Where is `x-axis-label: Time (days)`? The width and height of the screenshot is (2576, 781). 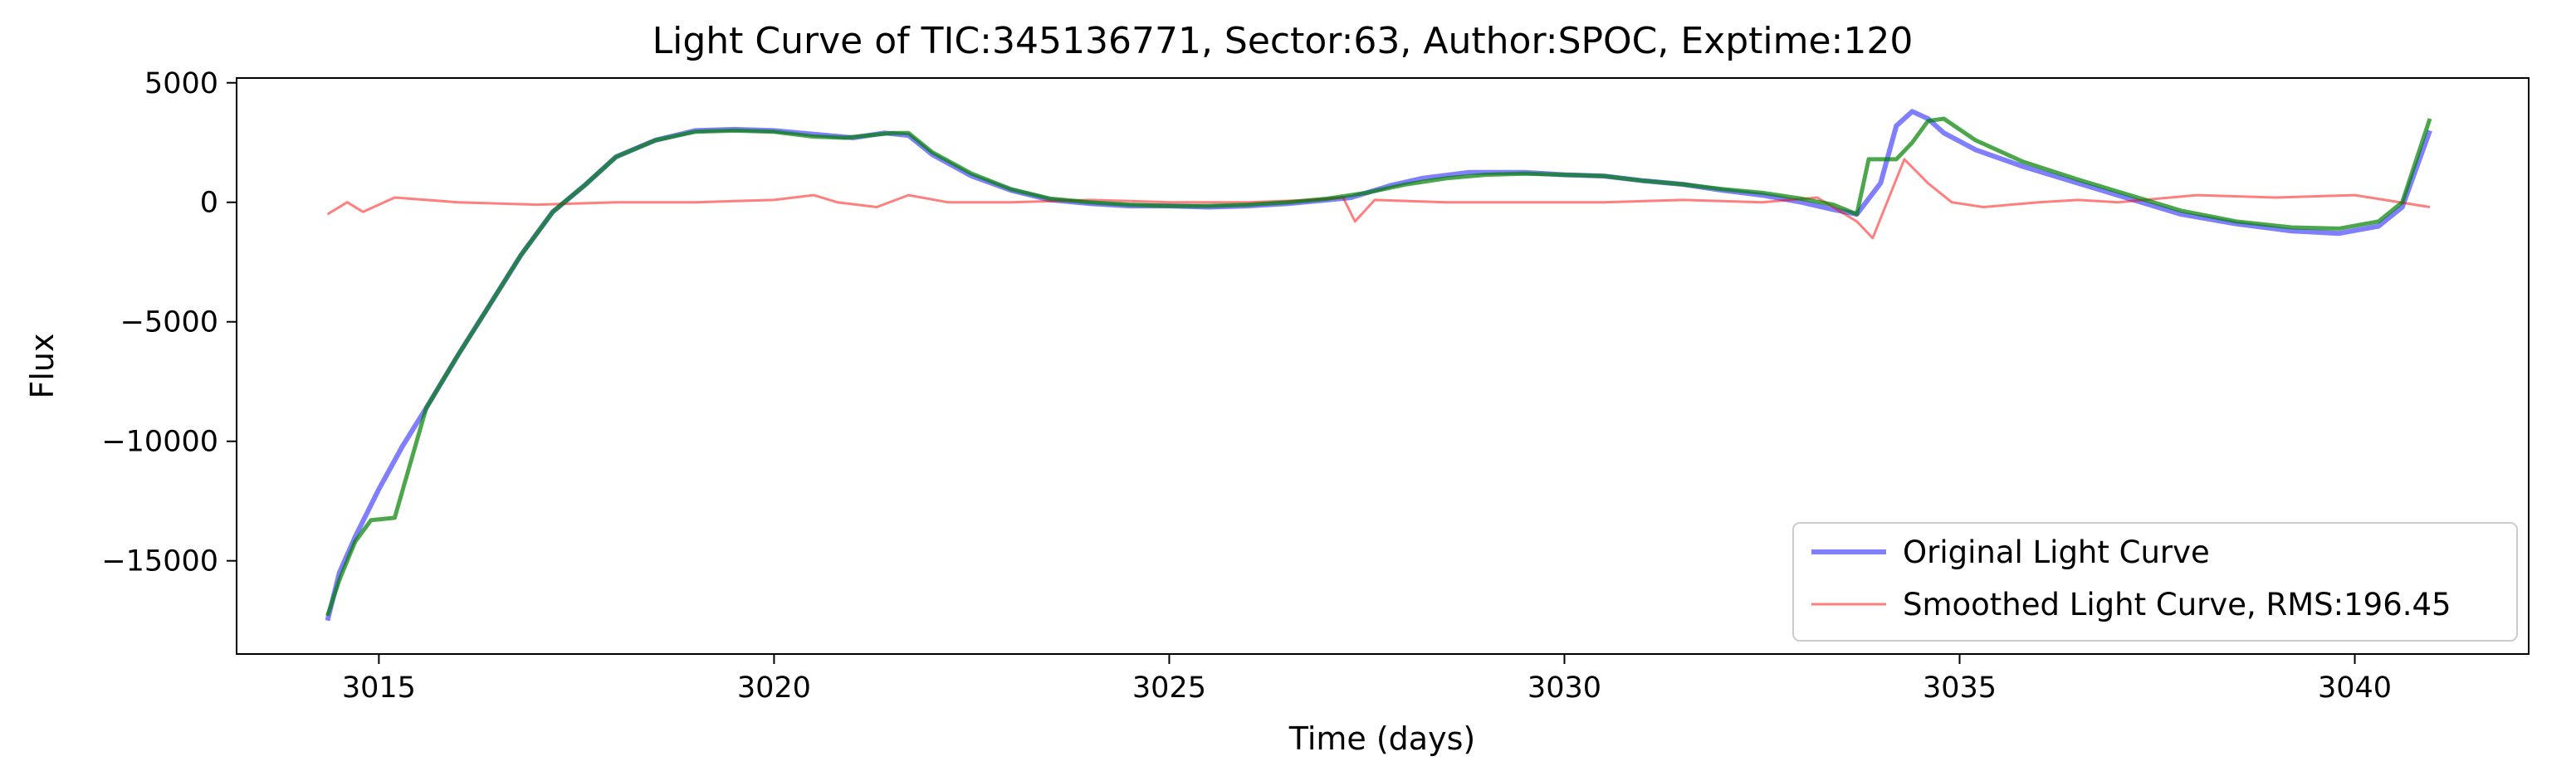 x-axis-label: Time (days) is located at coordinates (1381, 738).